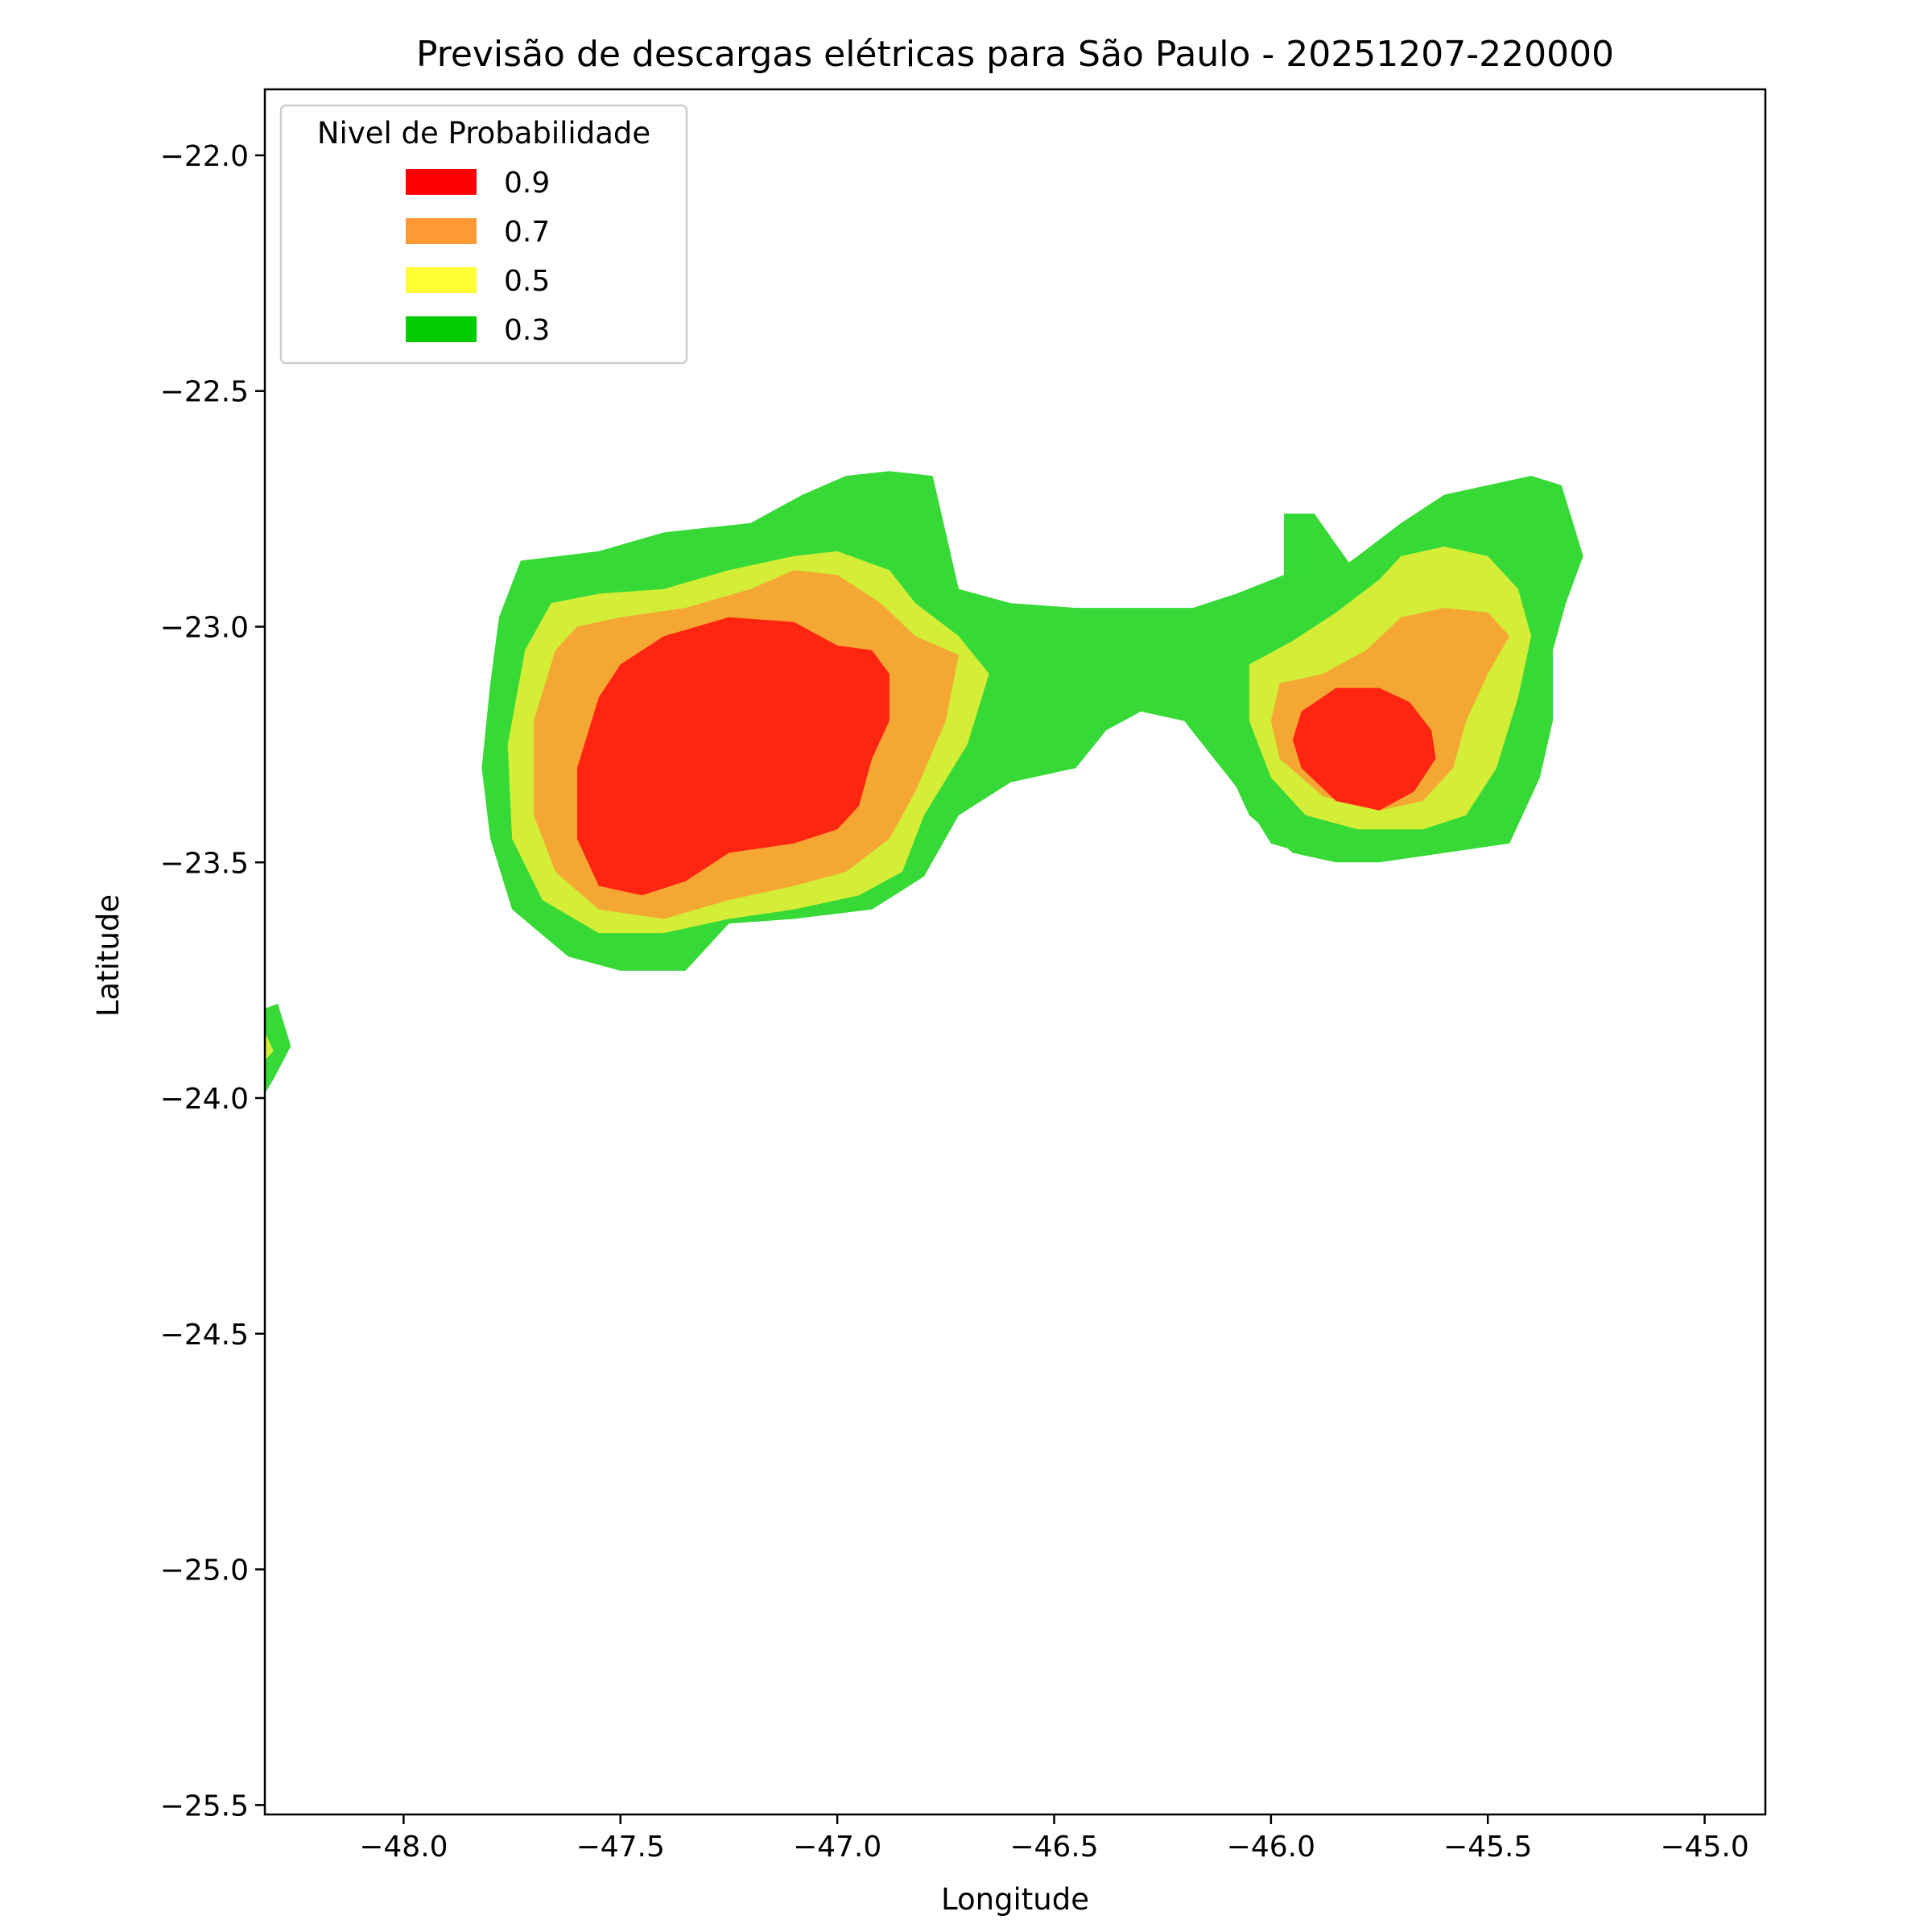 Image resolution: width=1932 pixels, height=1932 pixels. What do you see at coordinates (478, 257) in the screenshot?
I see `legend-entries: 0.9 0.7 0.5 0.3` at bounding box center [478, 257].